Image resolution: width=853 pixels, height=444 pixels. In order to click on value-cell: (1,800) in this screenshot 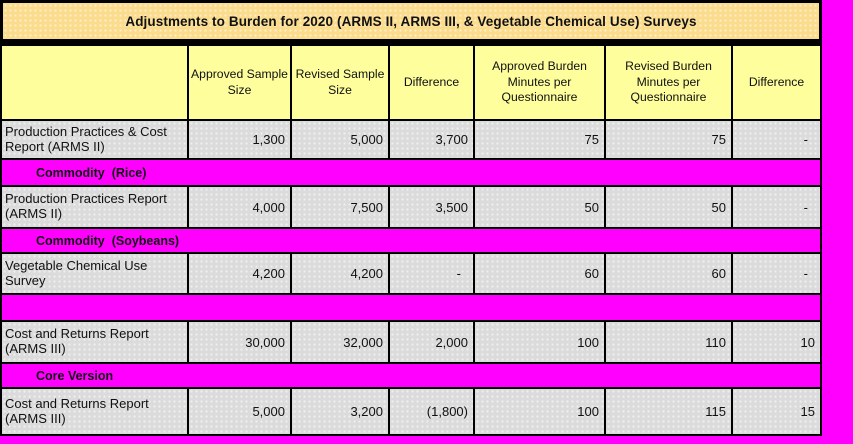, I will do `click(431, 411)`.